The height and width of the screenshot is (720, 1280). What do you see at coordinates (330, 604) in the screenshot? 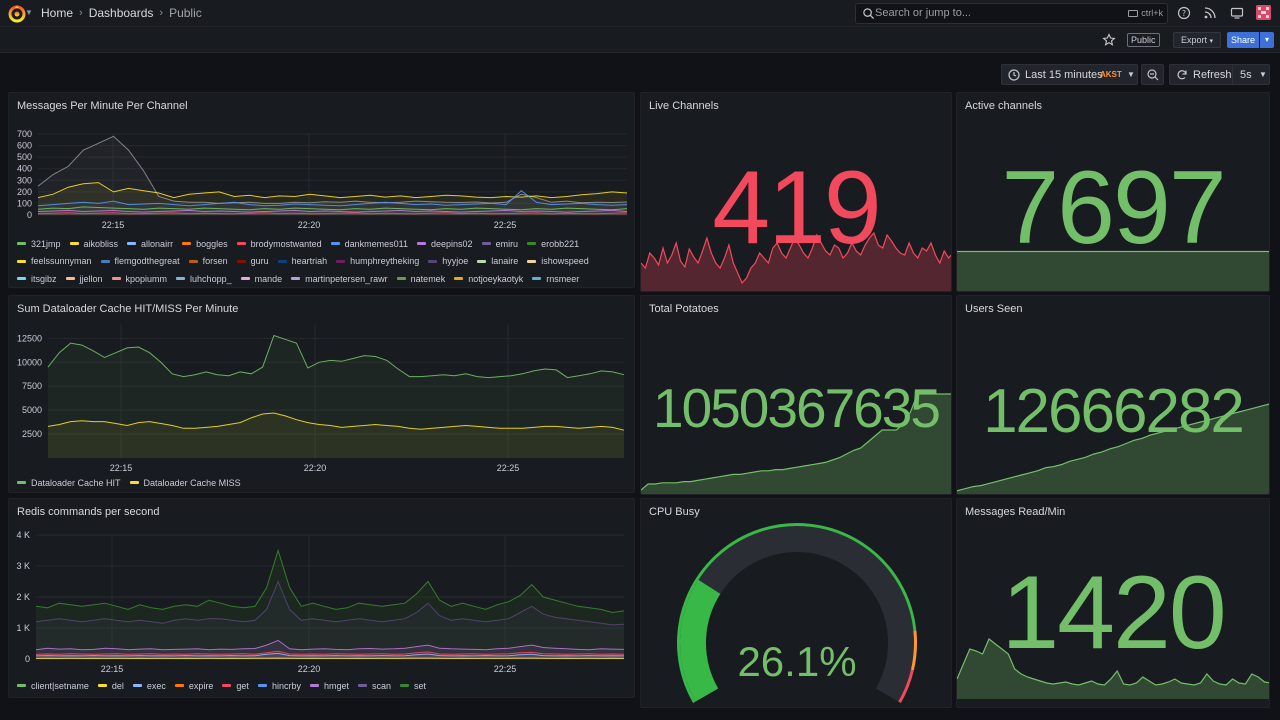
I see `series-area` at bounding box center [330, 604].